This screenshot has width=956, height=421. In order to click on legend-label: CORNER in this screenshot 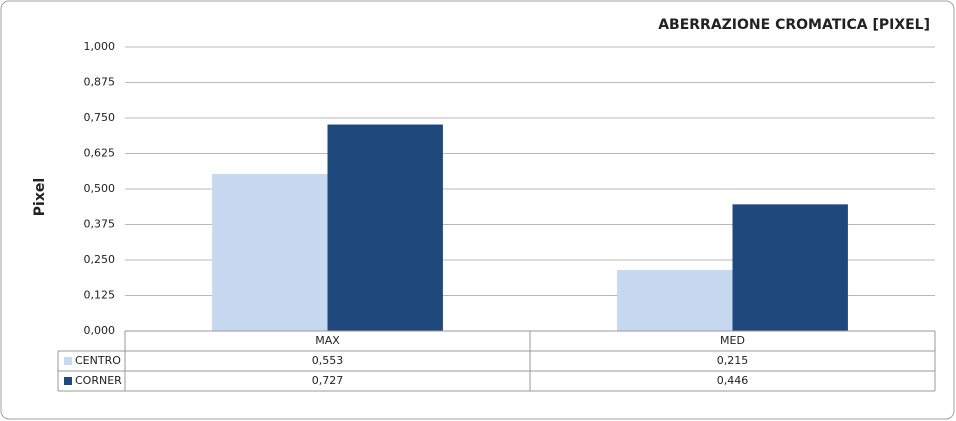, I will do `click(98, 380)`.